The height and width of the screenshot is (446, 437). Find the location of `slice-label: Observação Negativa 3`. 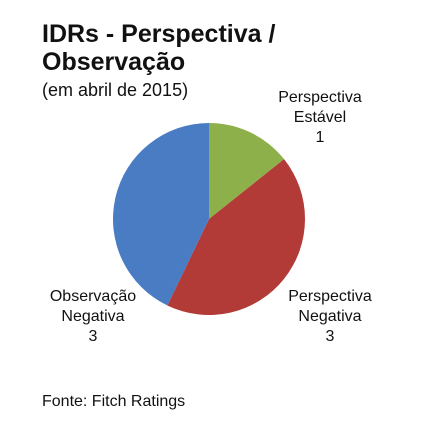

slice-label: Observação Negativa 3 is located at coordinates (93, 317).